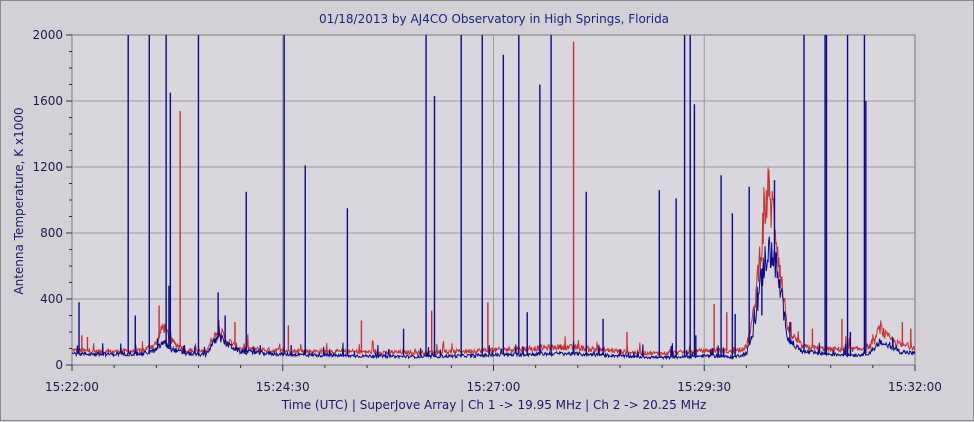 Image resolution: width=974 pixels, height=422 pixels. Describe the element at coordinates (72, 387) in the screenshot. I see `x-tick-label: 15:22:00` at that location.